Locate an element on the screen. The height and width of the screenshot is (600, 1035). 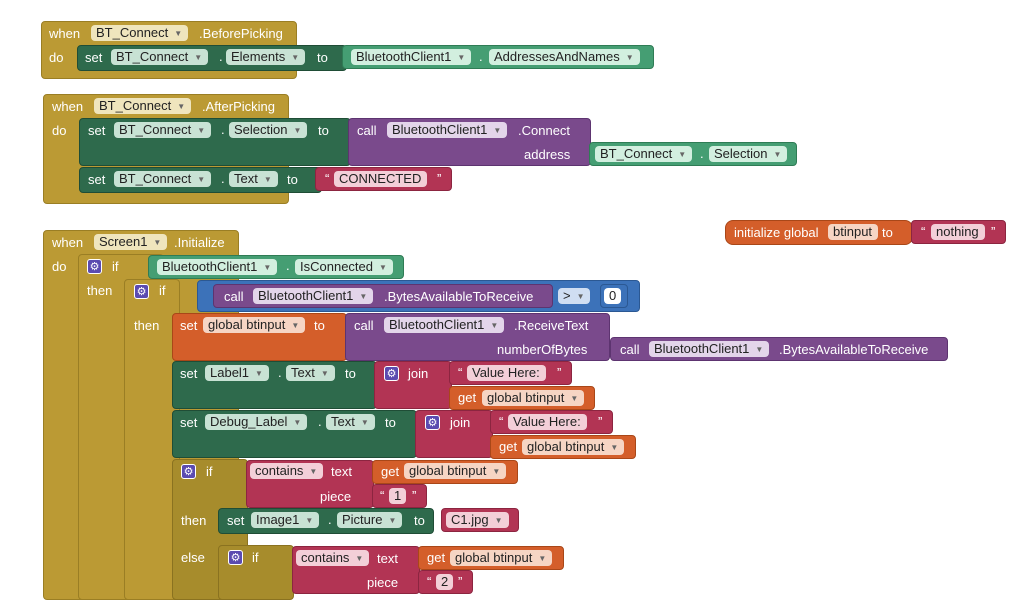
ev2-component-dropdown: BT_Connect ▼ is located at coordinates (143, 106).